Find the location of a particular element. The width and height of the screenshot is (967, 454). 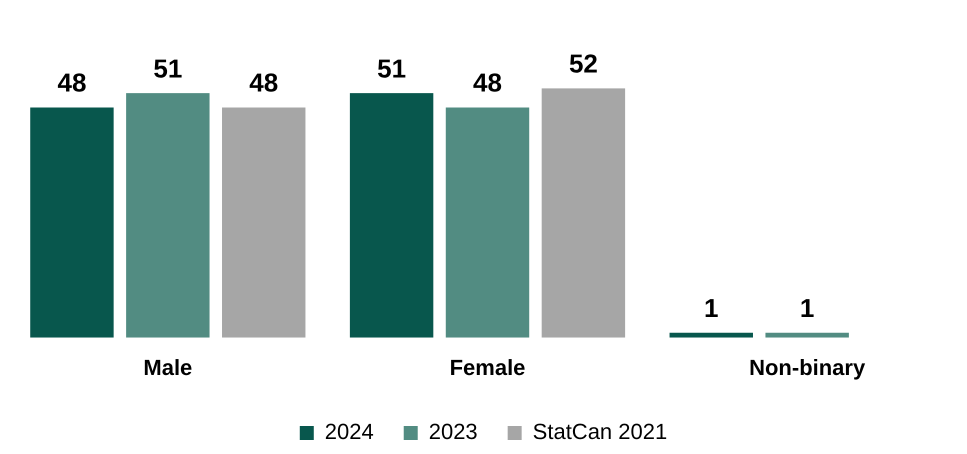

legend-label: StatCan 2021 is located at coordinates (600, 431).